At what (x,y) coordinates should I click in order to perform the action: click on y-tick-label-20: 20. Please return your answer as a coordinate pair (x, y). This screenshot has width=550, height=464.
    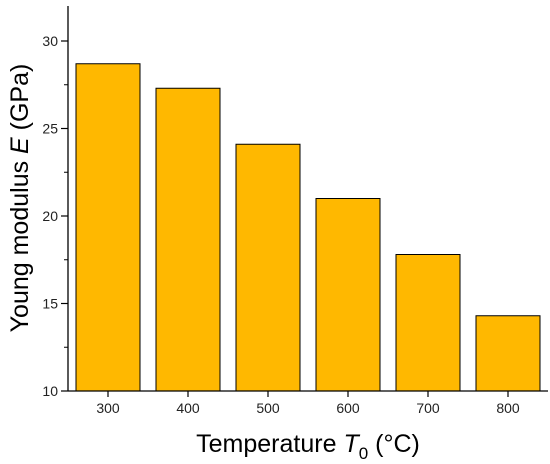
    Looking at the image, I should click on (50, 216).